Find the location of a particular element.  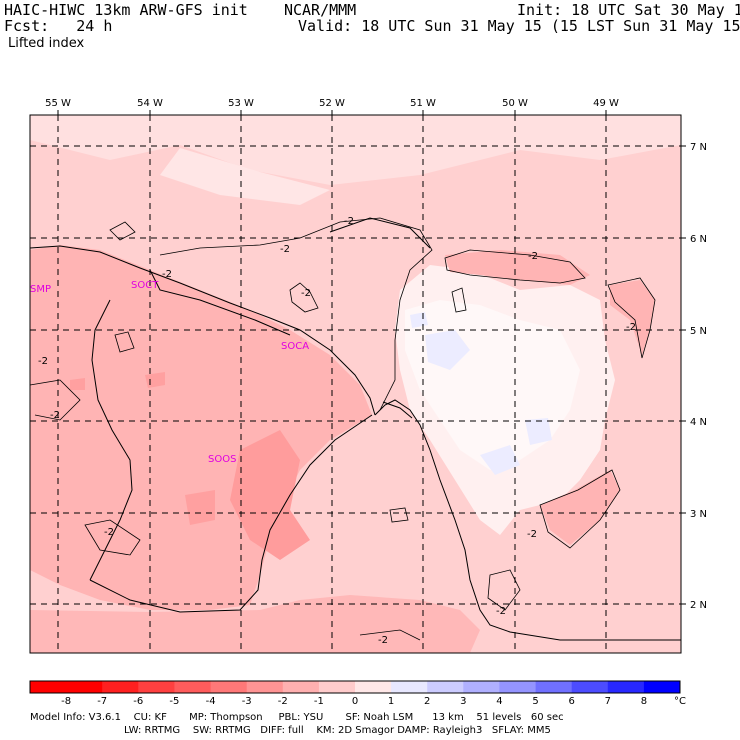

city-label-soca: SOCA is located at coordinates (295, 346).